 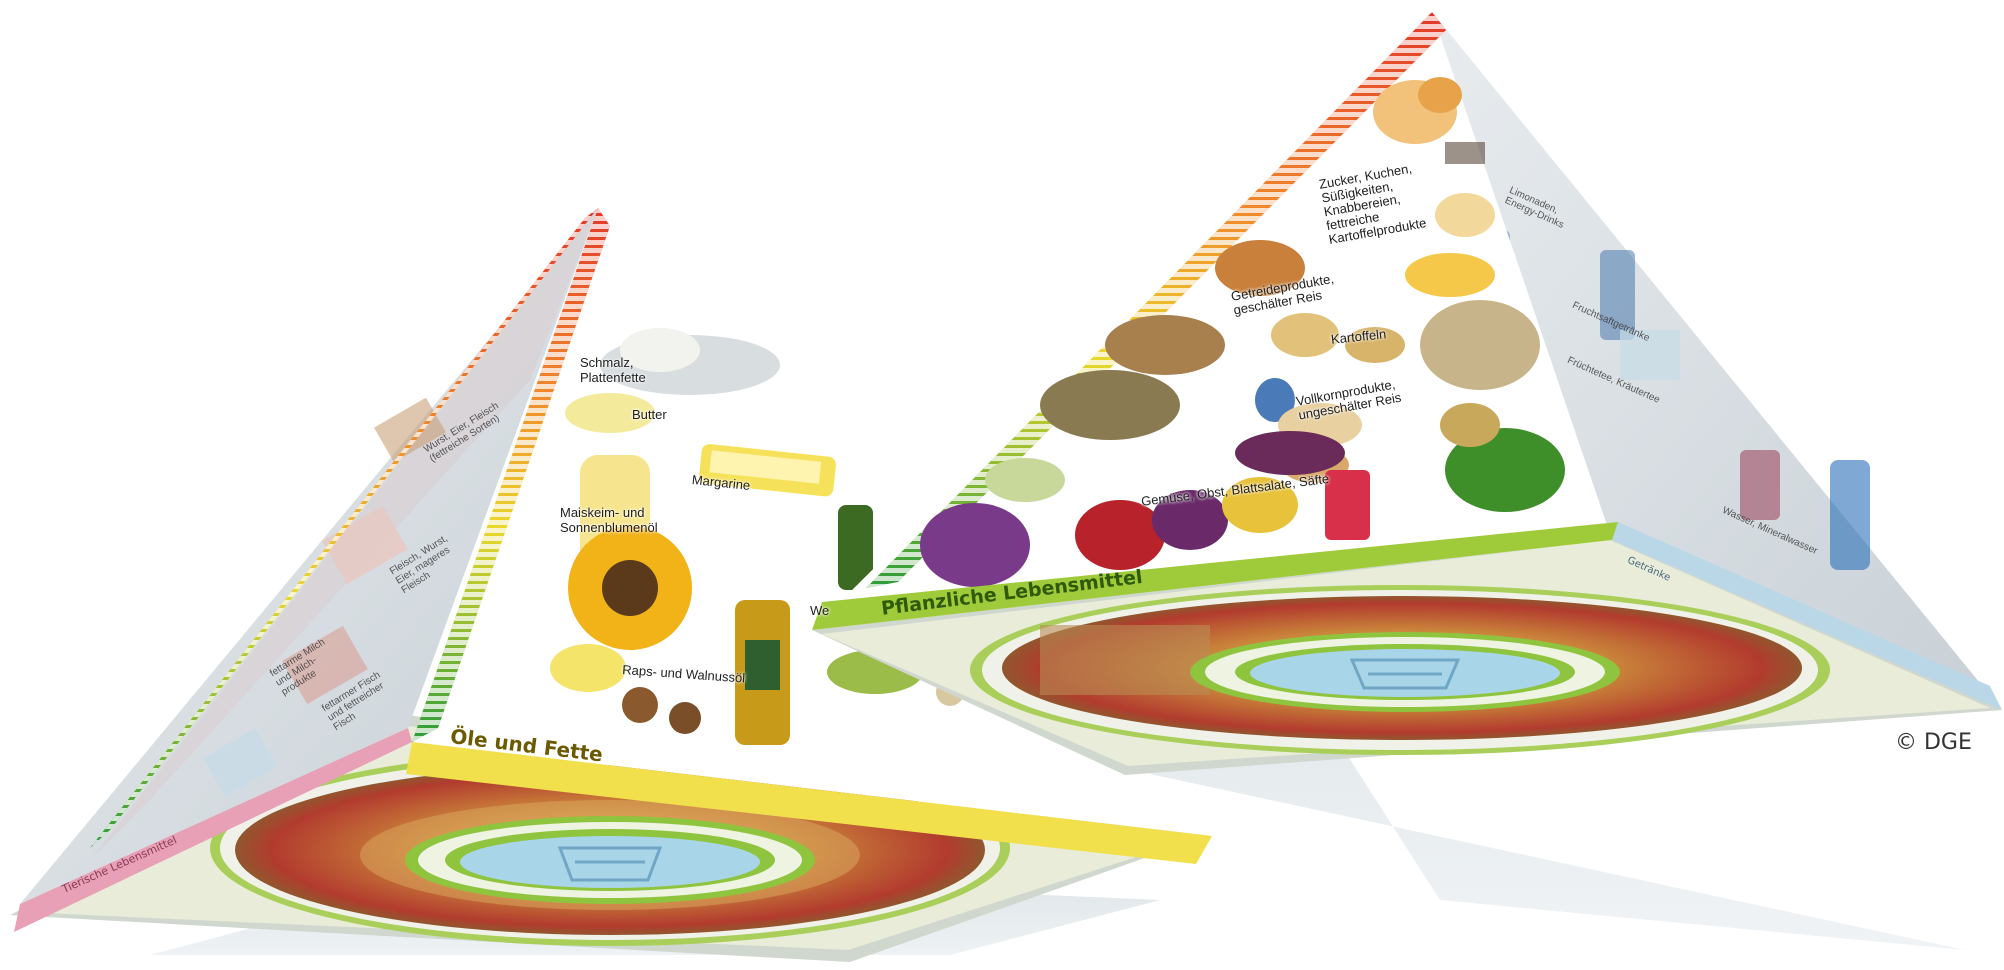 I want to click on fruit-image, so click(x=1120, y=535).